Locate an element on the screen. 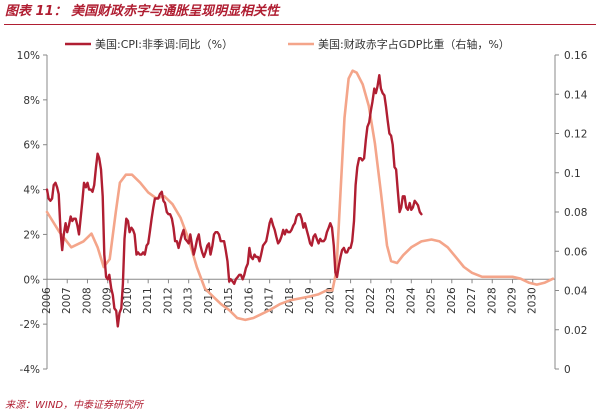  x-tick-label: 2029 is located at coordinates (512, 300).